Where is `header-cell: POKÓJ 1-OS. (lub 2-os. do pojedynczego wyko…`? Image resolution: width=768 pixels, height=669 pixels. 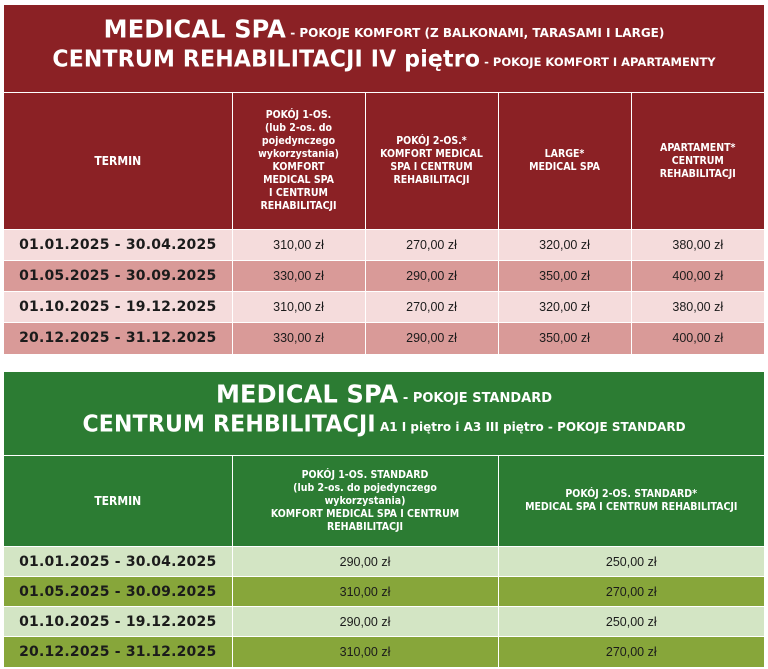 header-cell: POKÓJ 1-OS. (lub 2-os. do pojedynczego wyko… is located at coordinates (298, 161).